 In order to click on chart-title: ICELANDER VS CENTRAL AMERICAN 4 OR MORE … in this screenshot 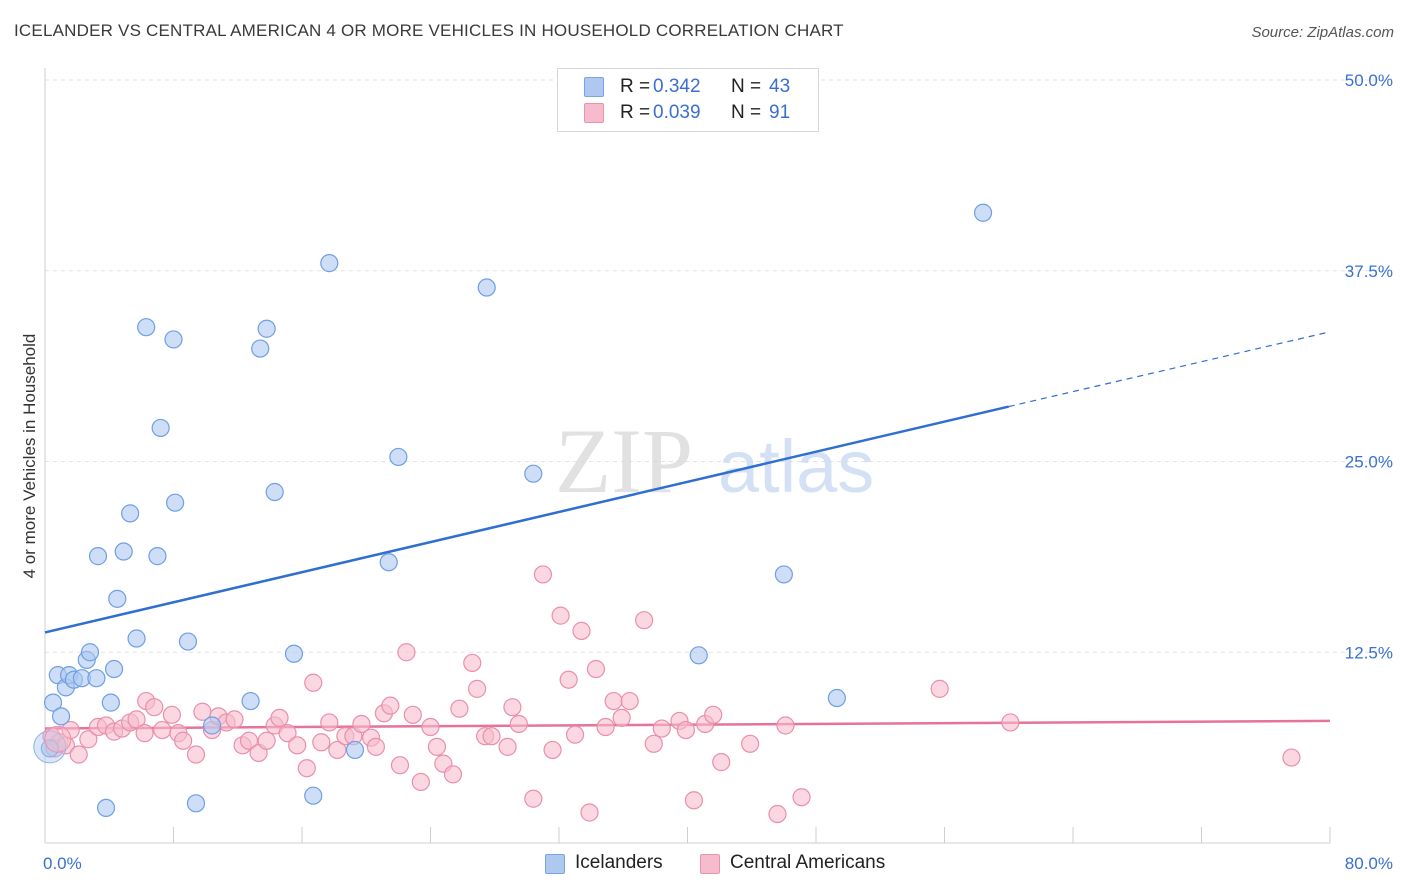, I will do `click(429, 30)`.